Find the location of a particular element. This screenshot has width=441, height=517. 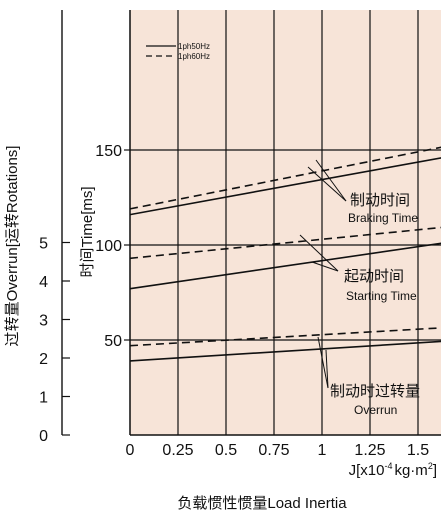

y-overrun-tick-label: 2 is located at coordinates (43, 359).